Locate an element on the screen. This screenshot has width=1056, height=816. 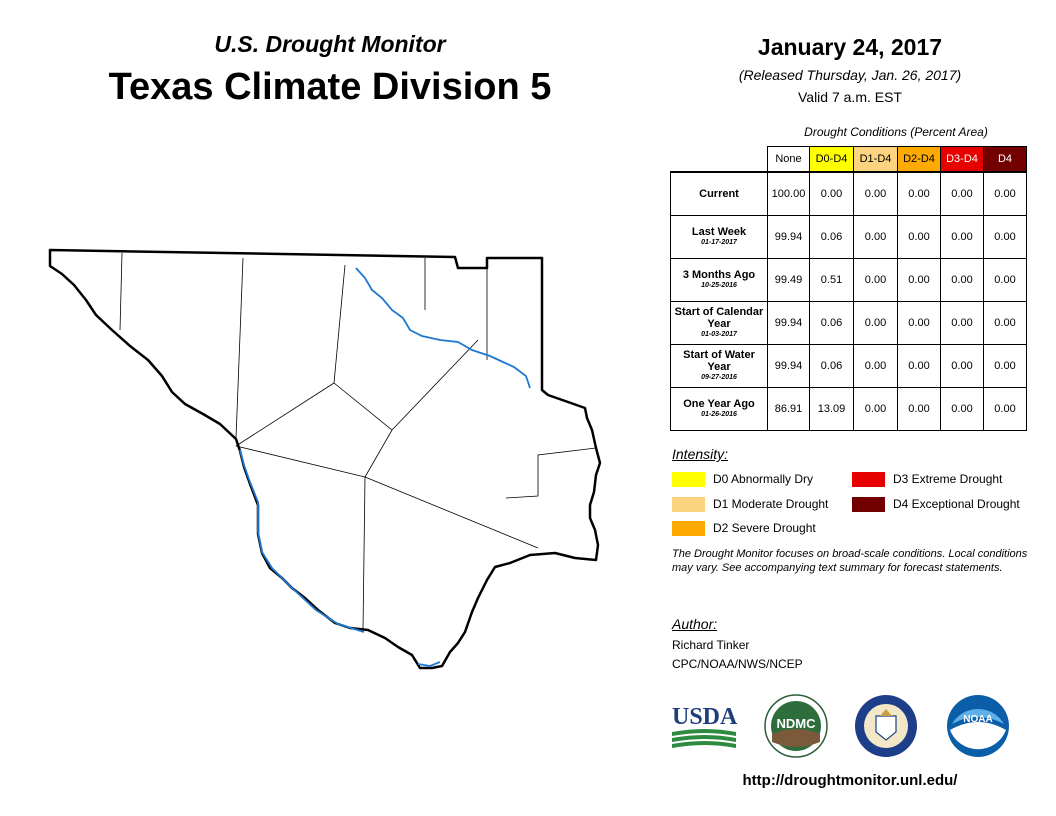
table-cell: 100.00 is located at coordinates (788, 193).